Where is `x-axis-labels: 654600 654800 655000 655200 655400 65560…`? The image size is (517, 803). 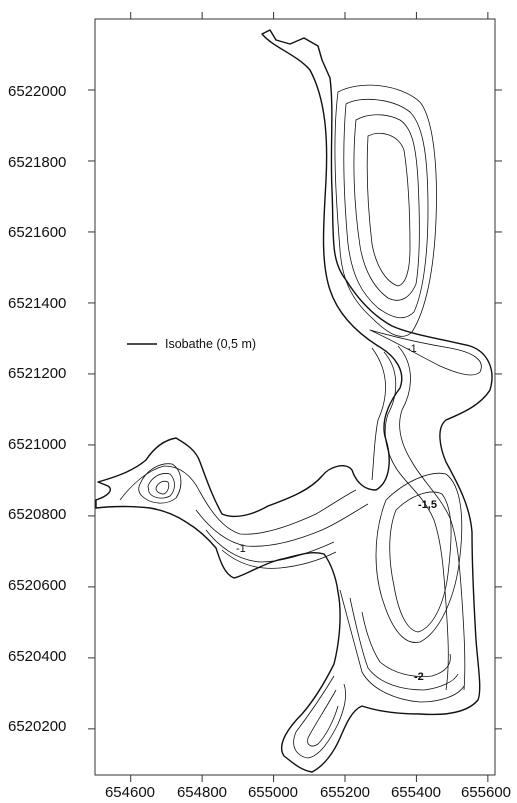 x-axis-labels: 654600 654800 655000 655200 655400 65560… is located at coordinates (308, 792).